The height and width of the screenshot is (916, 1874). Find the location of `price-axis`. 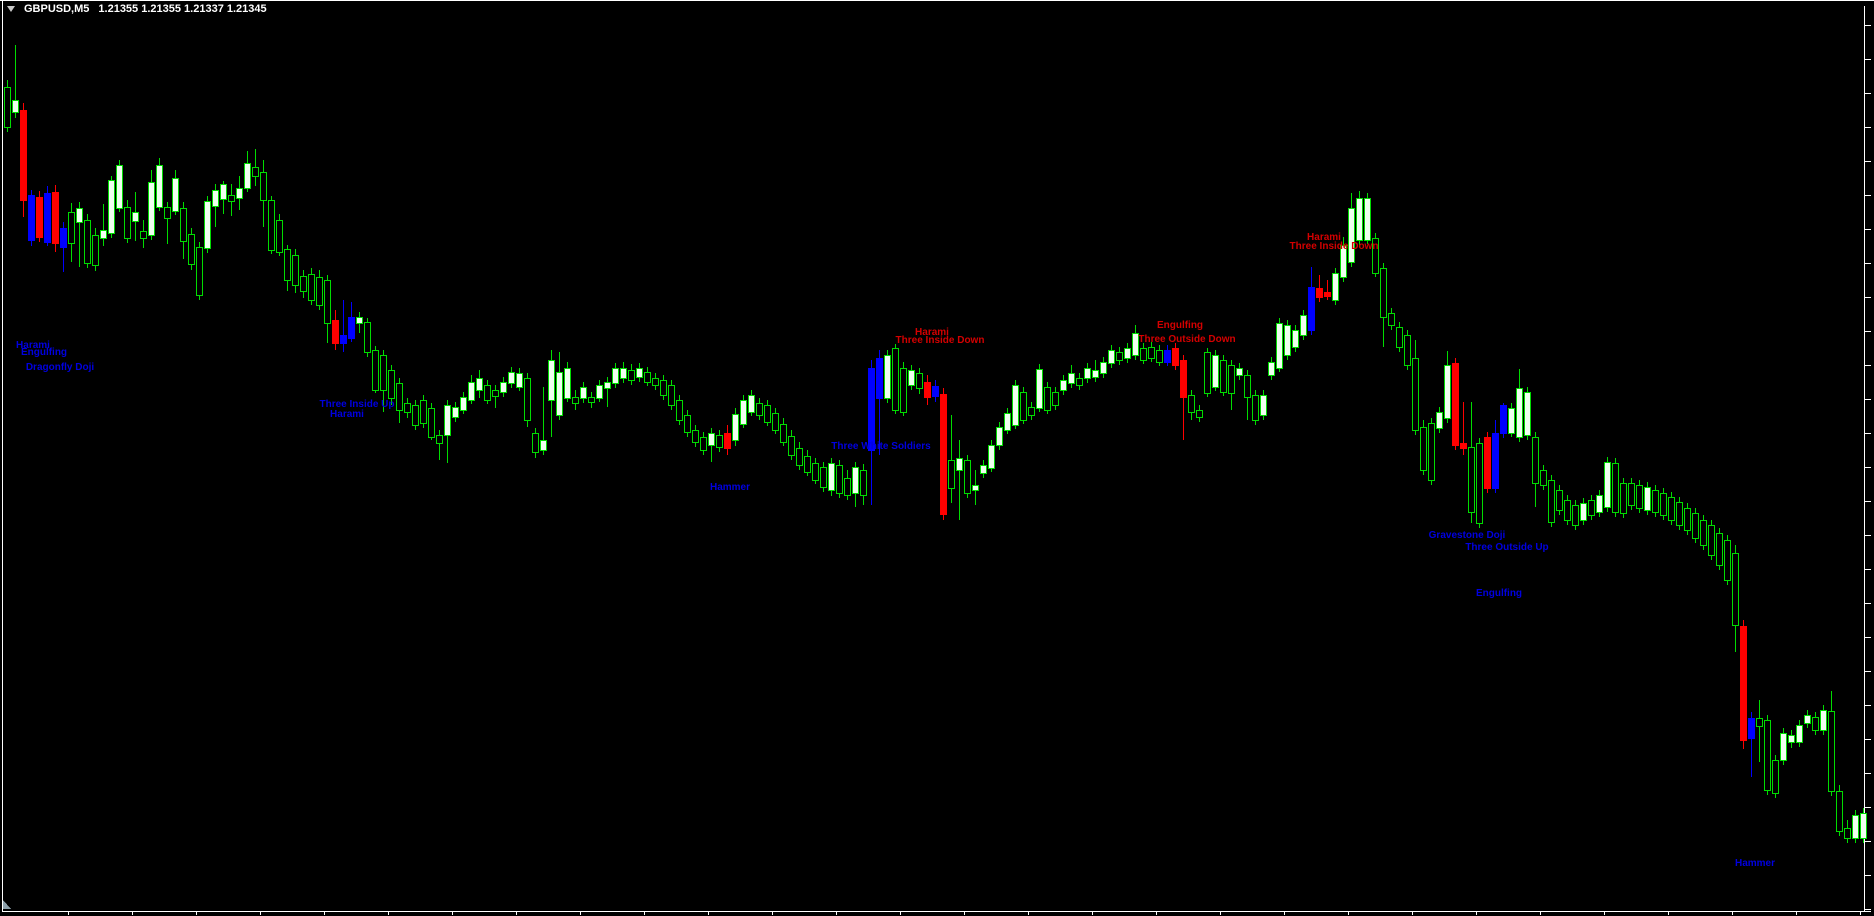

price-axis is located at coordinates (1867, 458).